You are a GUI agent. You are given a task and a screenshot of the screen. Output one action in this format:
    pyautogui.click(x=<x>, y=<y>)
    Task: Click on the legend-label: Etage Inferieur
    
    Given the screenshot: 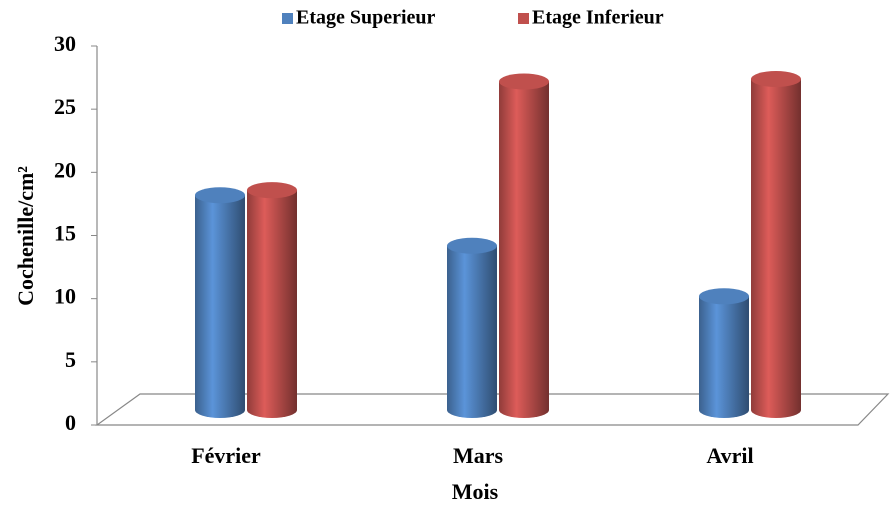 What is the action you would take?
    pyautogui.click(x=598, y=18)
    